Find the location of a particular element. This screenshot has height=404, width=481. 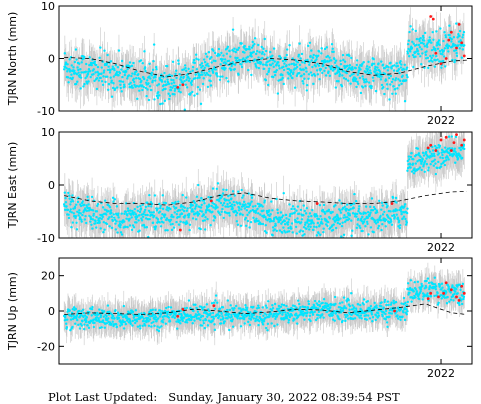

rapid-point is located at coordinates (436, 150).